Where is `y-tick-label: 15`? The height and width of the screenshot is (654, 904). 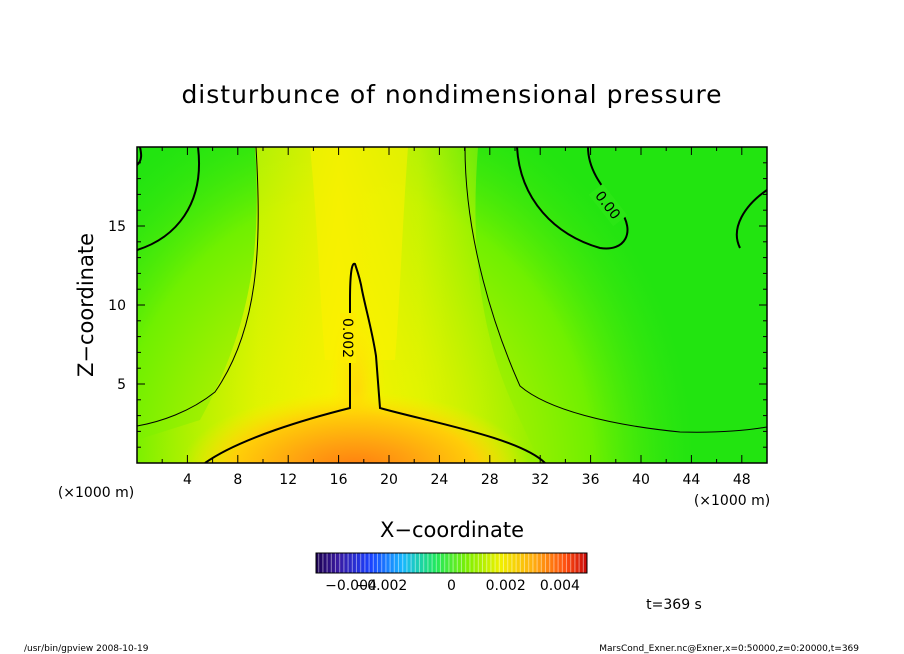
y-tick-label: 15 is located at coordinates (117, 227).